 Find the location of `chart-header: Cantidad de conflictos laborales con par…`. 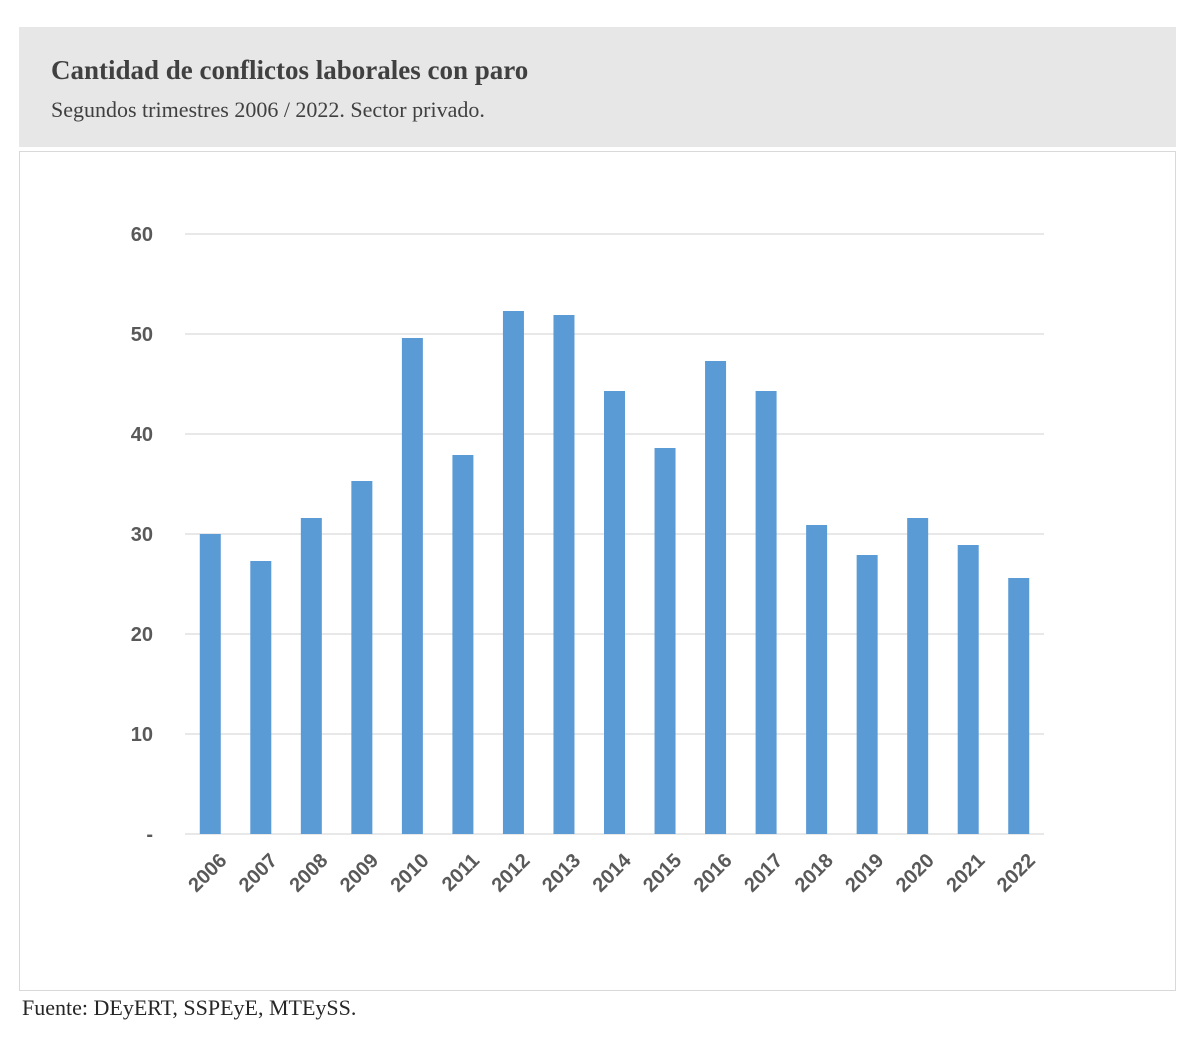

chart-header: Cantidad de conflictos laborales con par… is located at coordinates (597, 87).